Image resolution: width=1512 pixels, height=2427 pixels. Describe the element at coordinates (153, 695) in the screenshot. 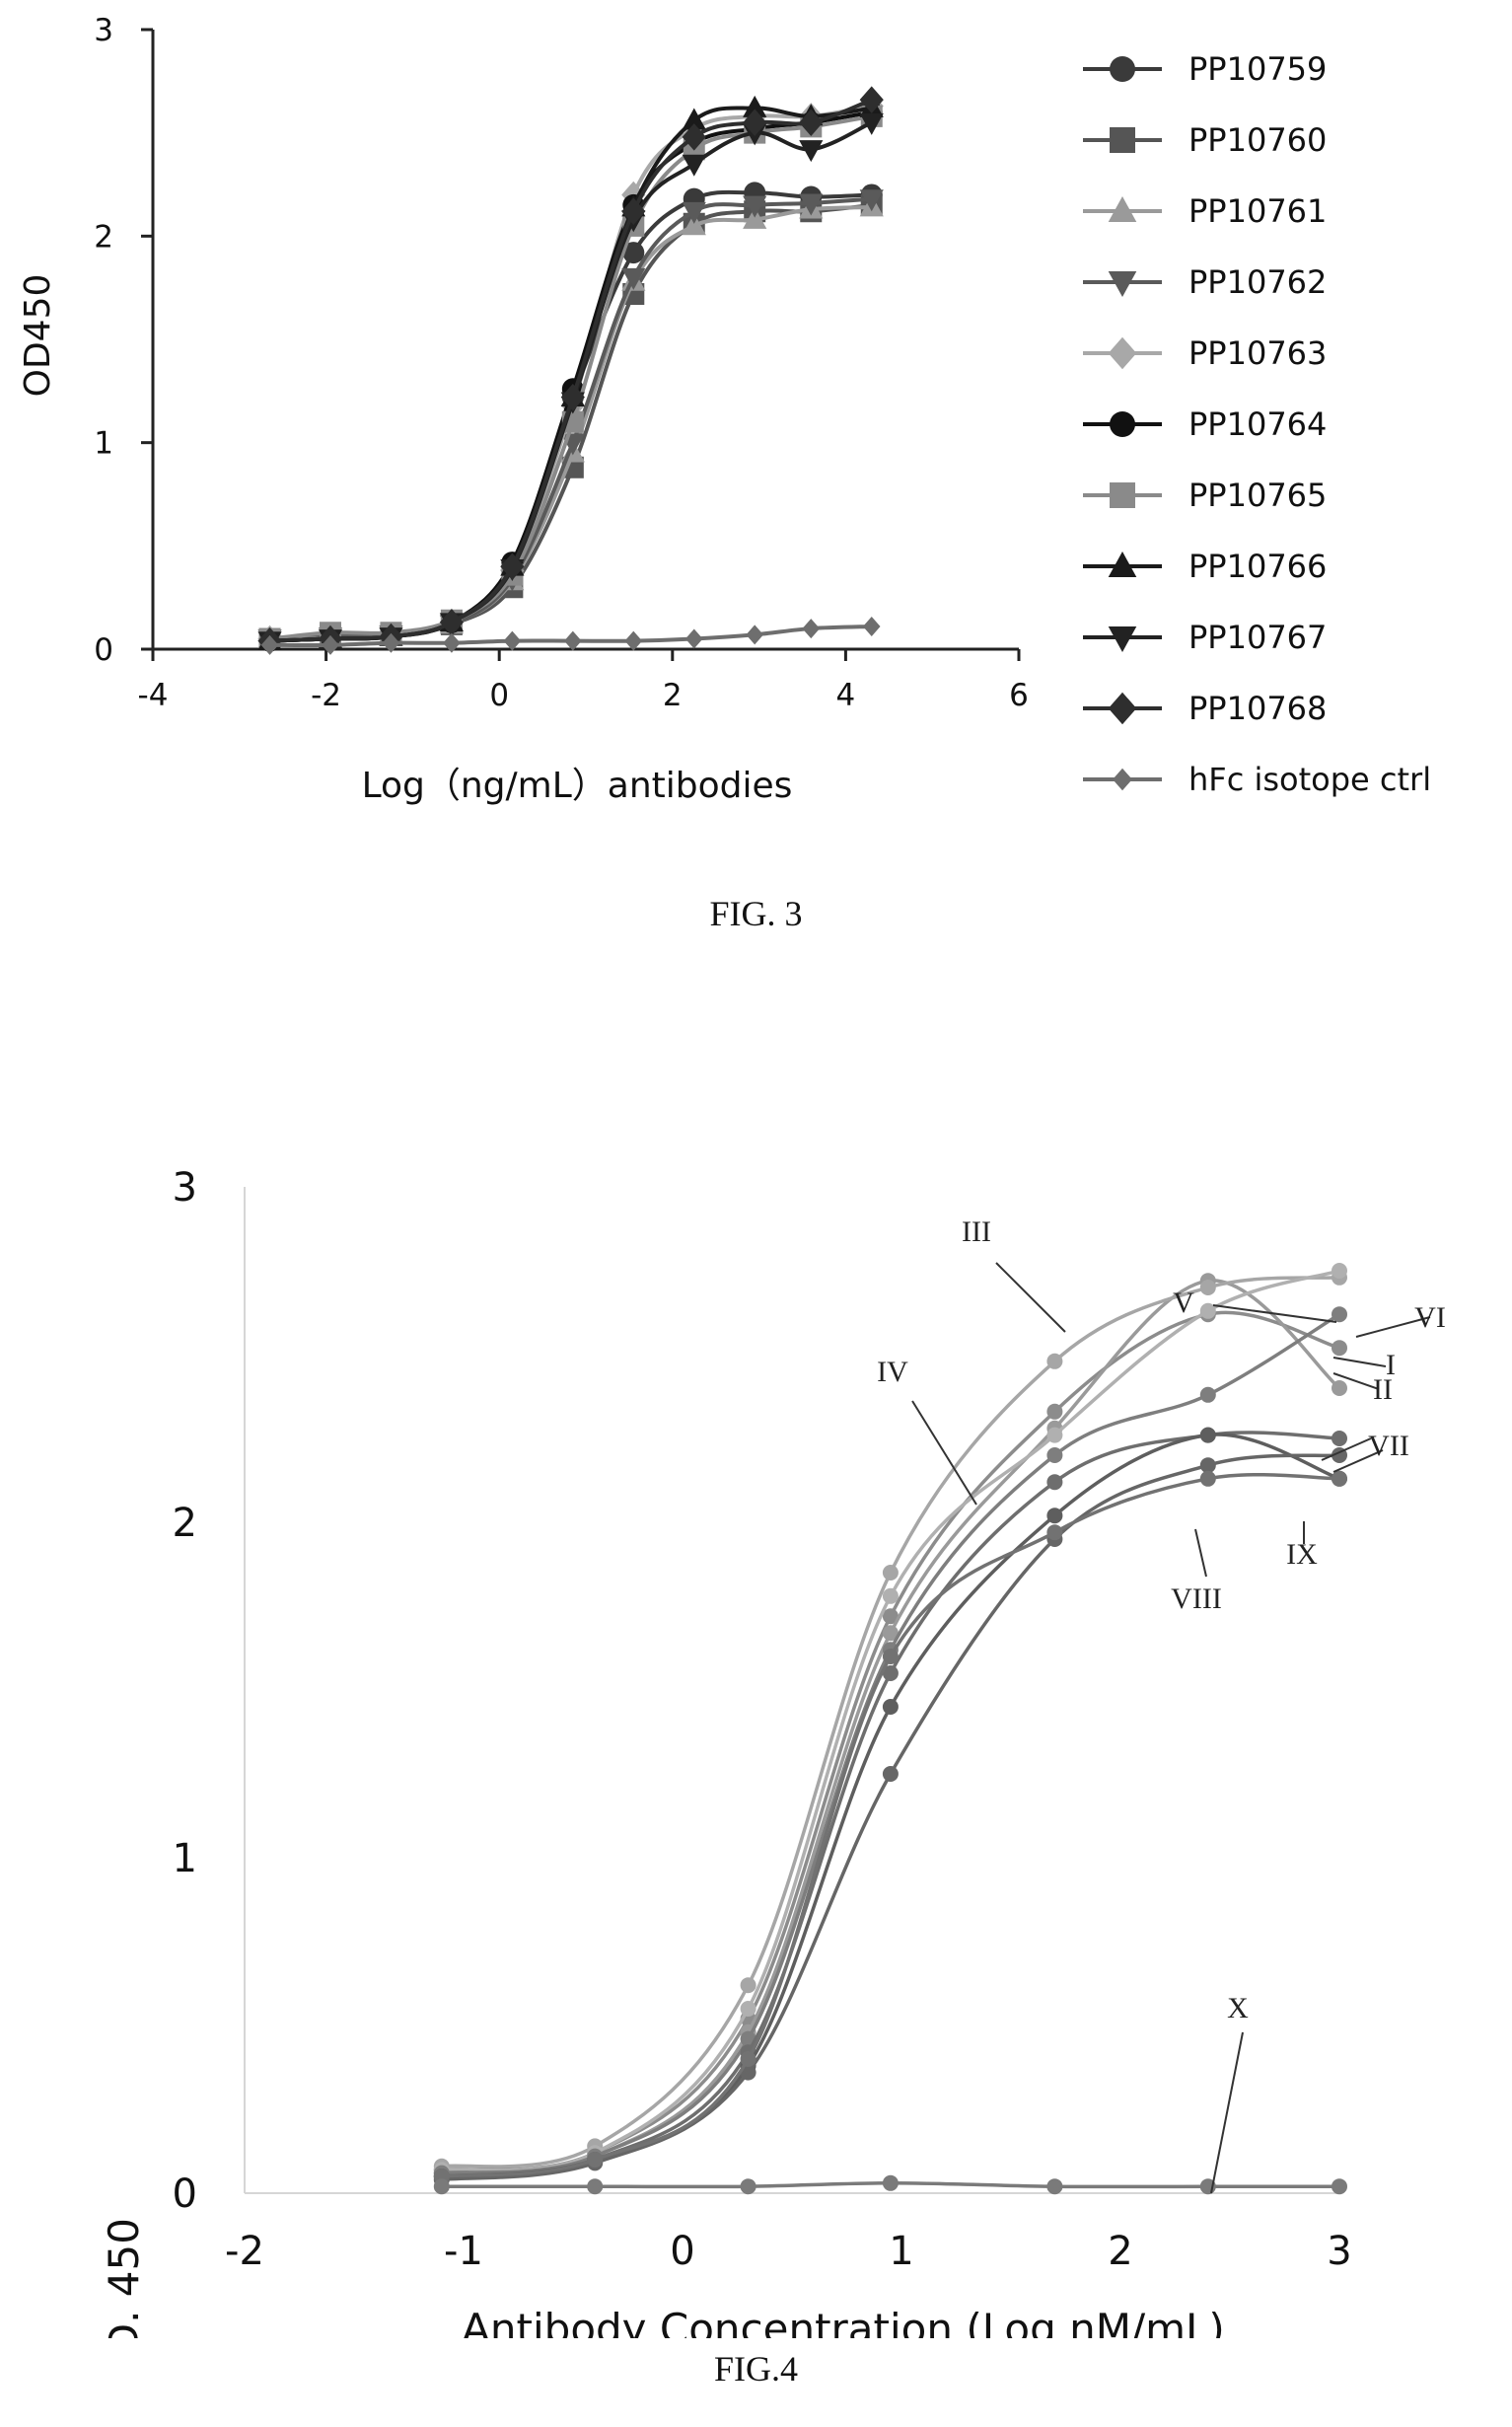

I see `fig3-x-tick-label: -4` at that location.